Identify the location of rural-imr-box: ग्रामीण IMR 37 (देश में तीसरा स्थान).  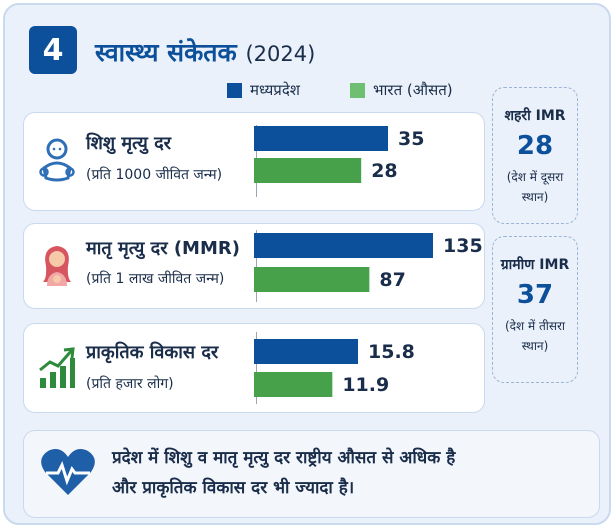
(535, 309).